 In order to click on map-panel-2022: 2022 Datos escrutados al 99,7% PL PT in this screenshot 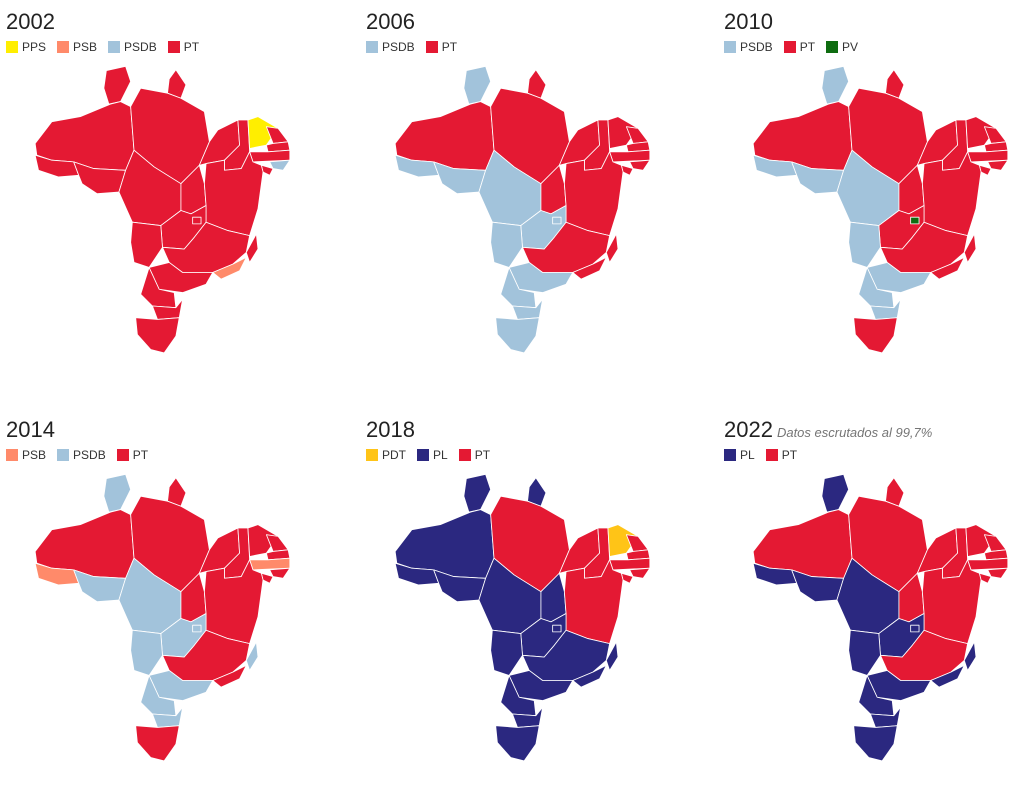, I will do `click(874, 598)`.